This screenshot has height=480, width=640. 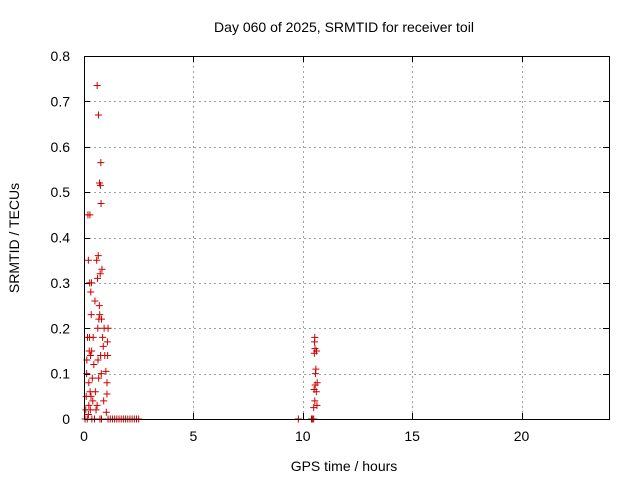 What do you see at coordinates (84, 436) in the screenshot?
I see `x-tick-label: 0` at bounding box center [84, 436].